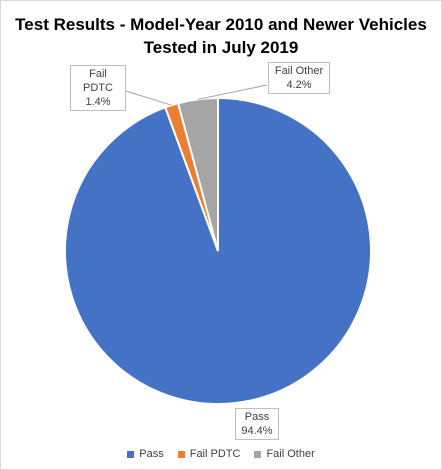 The height and width of the screenshot is (470, 442). Describe the element at coordinates (232, 92) in the screenshot. I see `leader-line-fail-other` at that location.